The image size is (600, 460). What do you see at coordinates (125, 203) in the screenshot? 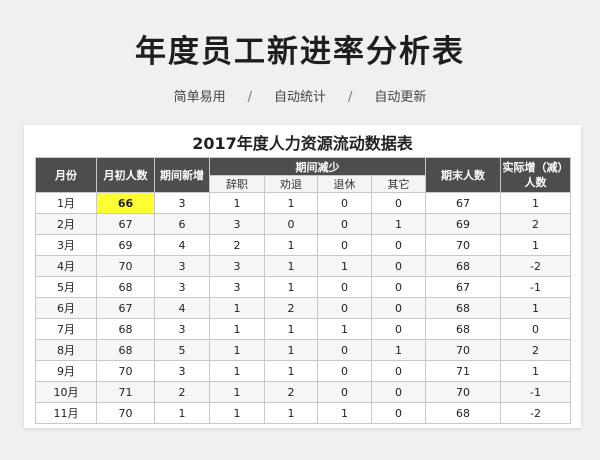
I see `cell-start-count-selected: 66` at bounding box center [125, 203].